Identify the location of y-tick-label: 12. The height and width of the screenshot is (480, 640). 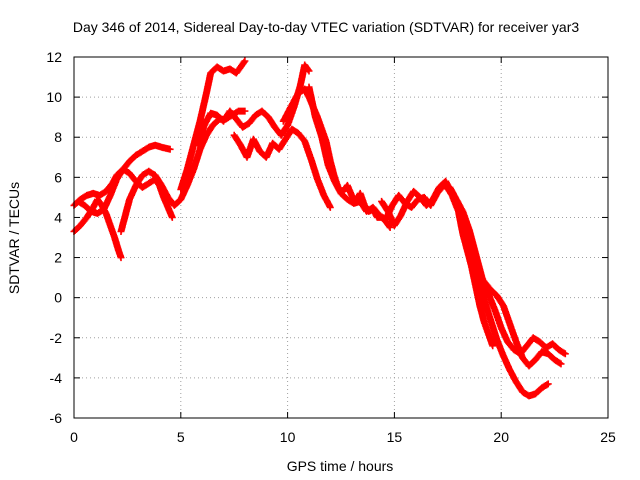
(54, 57).